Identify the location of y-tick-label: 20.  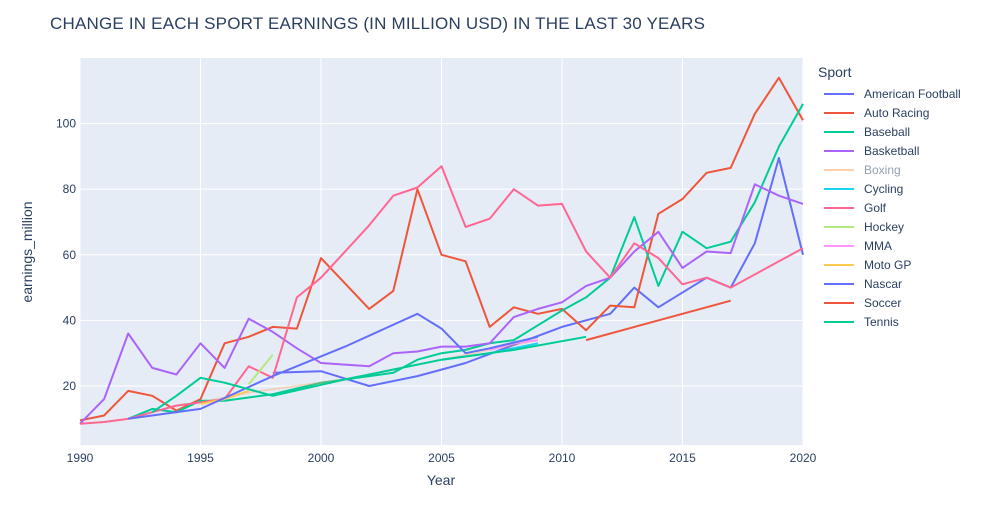
(70, 386).